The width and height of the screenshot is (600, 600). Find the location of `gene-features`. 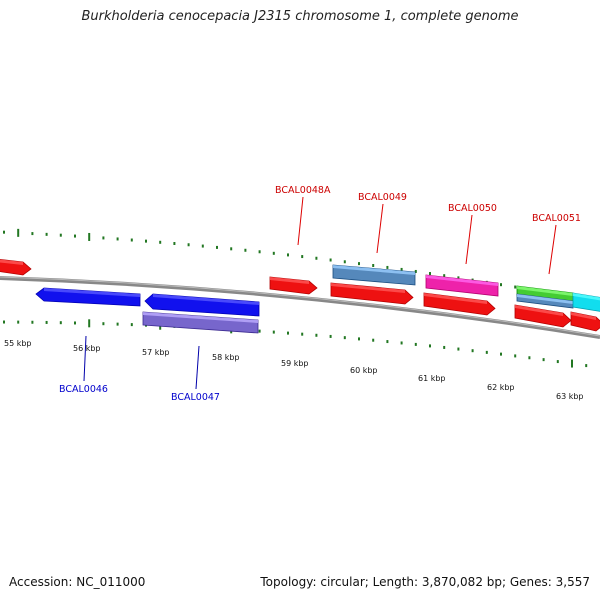

gene-features is located at coordinates (300, 296).